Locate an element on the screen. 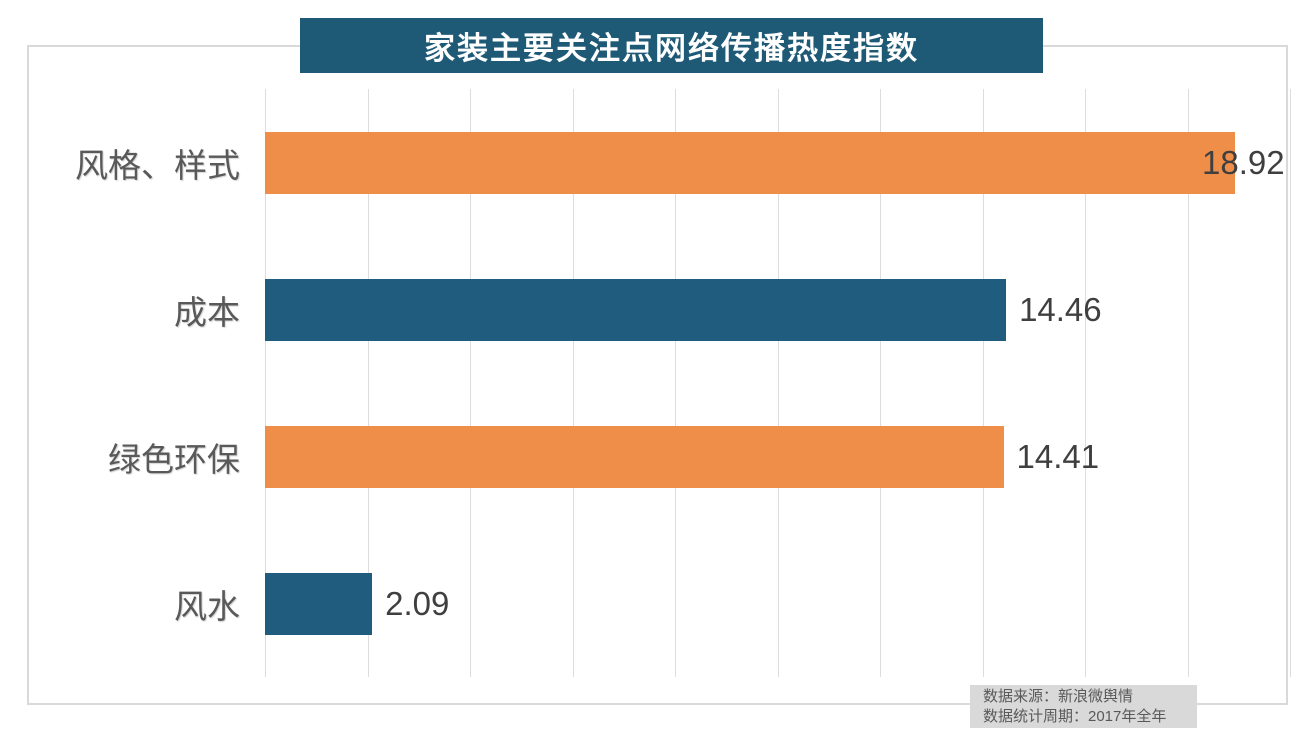 This screenshot has height=740, width=1313. source-line: 数据来源：新浪微舆情 is located at coordinates (1058, 696).